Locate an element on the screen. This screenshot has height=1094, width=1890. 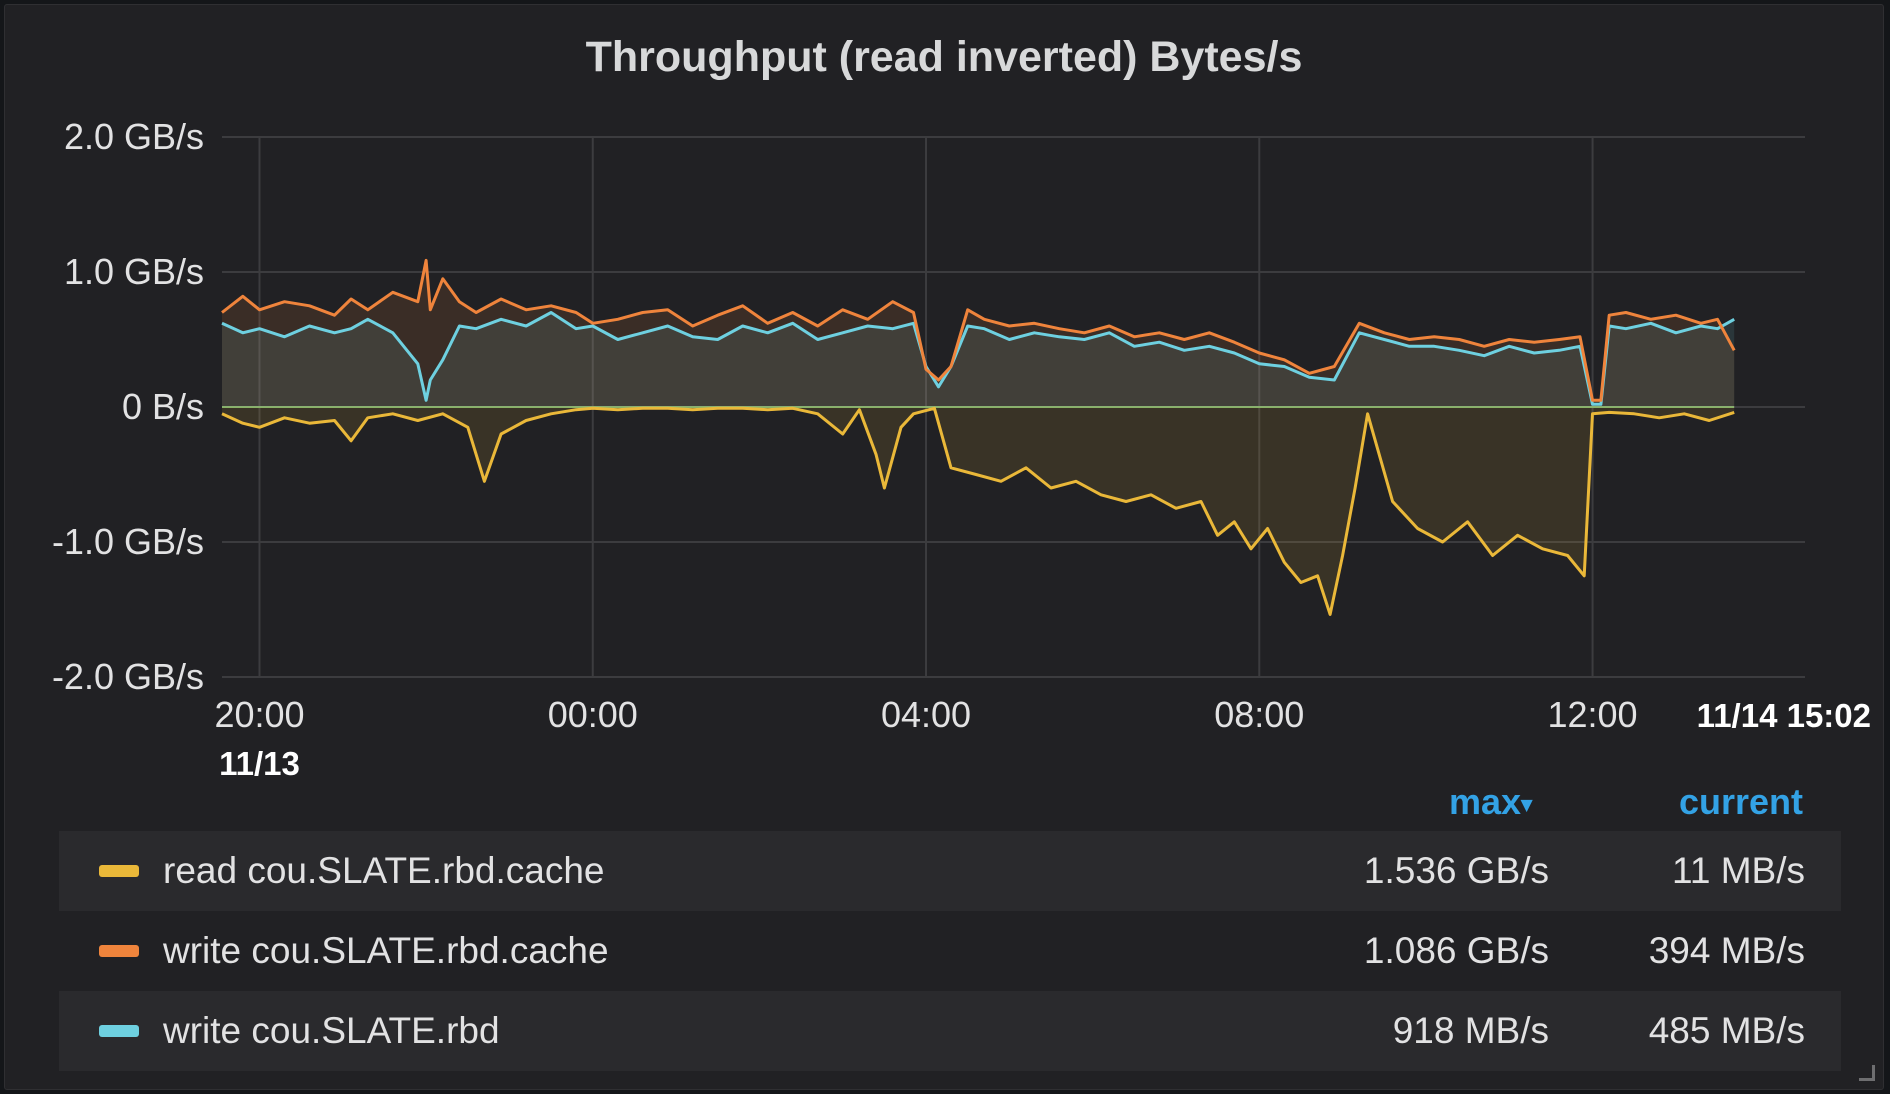
legend-current-value: 11 MB/s is located at coordinates (1738, 870).